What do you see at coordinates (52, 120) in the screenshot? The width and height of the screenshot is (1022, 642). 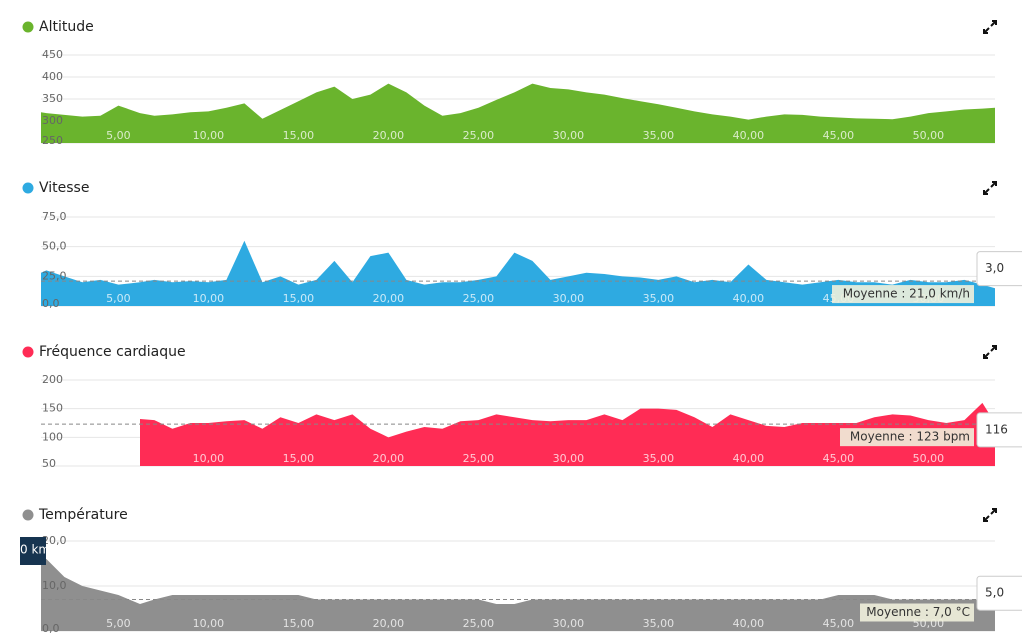 I see `y-tick-label: 300` at bounding box center [52, 120].